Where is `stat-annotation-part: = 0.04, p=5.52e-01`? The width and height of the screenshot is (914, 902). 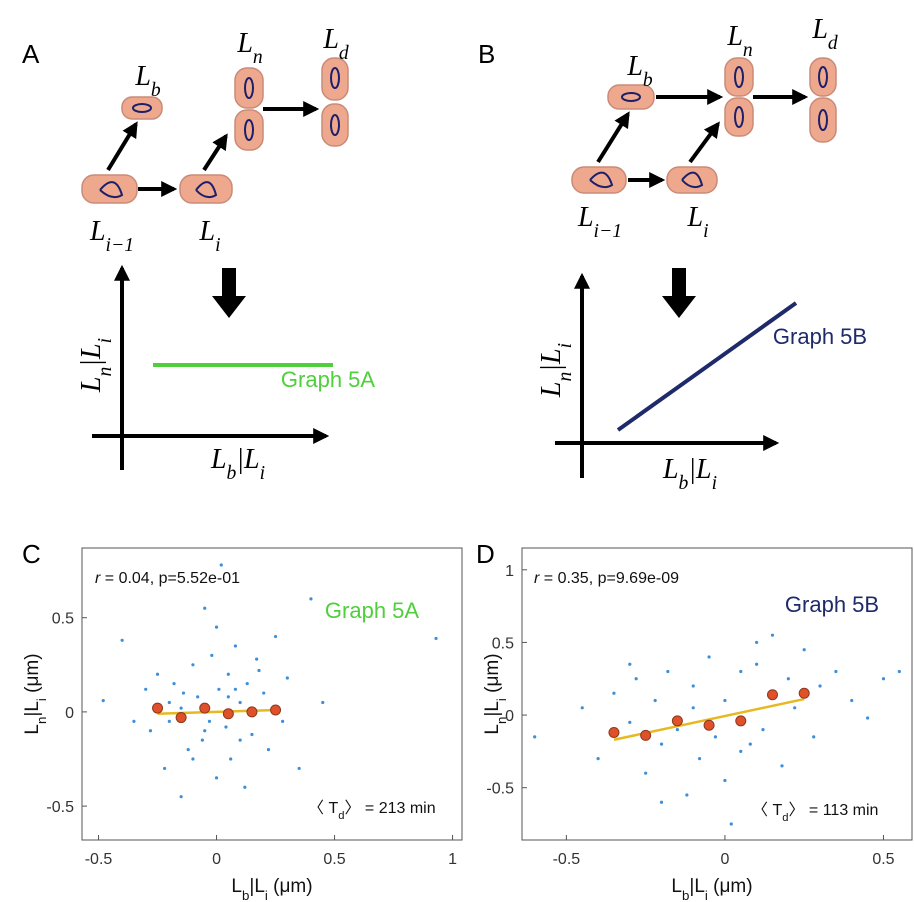 stat-annotation-part: = 0.04, p=5.52e-01 is located at coordinates (170, 578).